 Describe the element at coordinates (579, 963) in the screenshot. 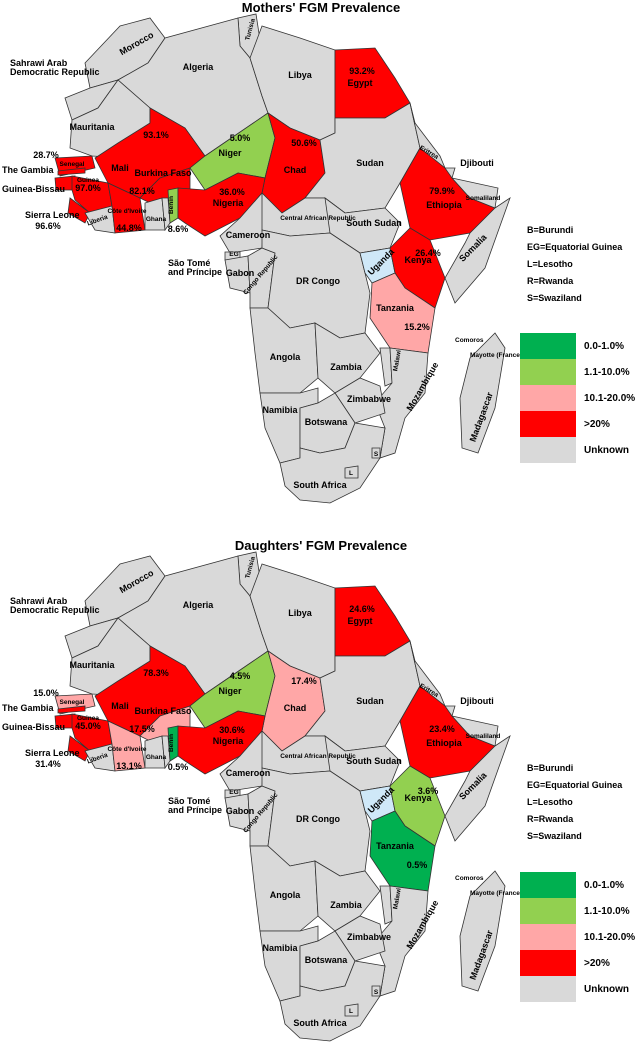

I see `legend-item: >20%` at that location.